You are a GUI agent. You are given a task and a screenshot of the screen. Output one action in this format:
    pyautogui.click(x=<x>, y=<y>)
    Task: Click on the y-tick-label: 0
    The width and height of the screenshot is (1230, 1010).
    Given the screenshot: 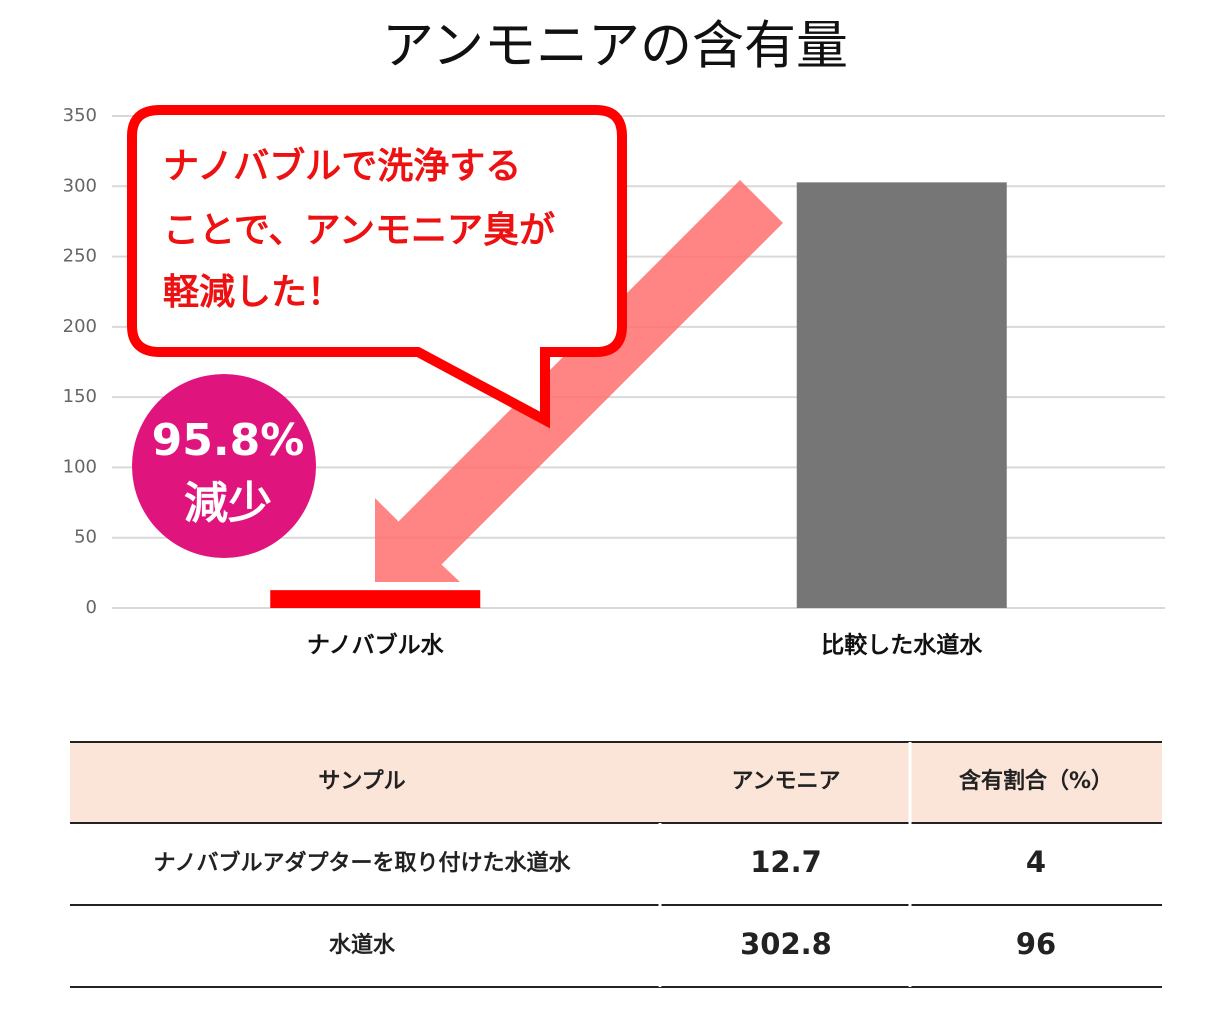 What is the action you would take?
    pyautogui.click(x=91, y=607)
    